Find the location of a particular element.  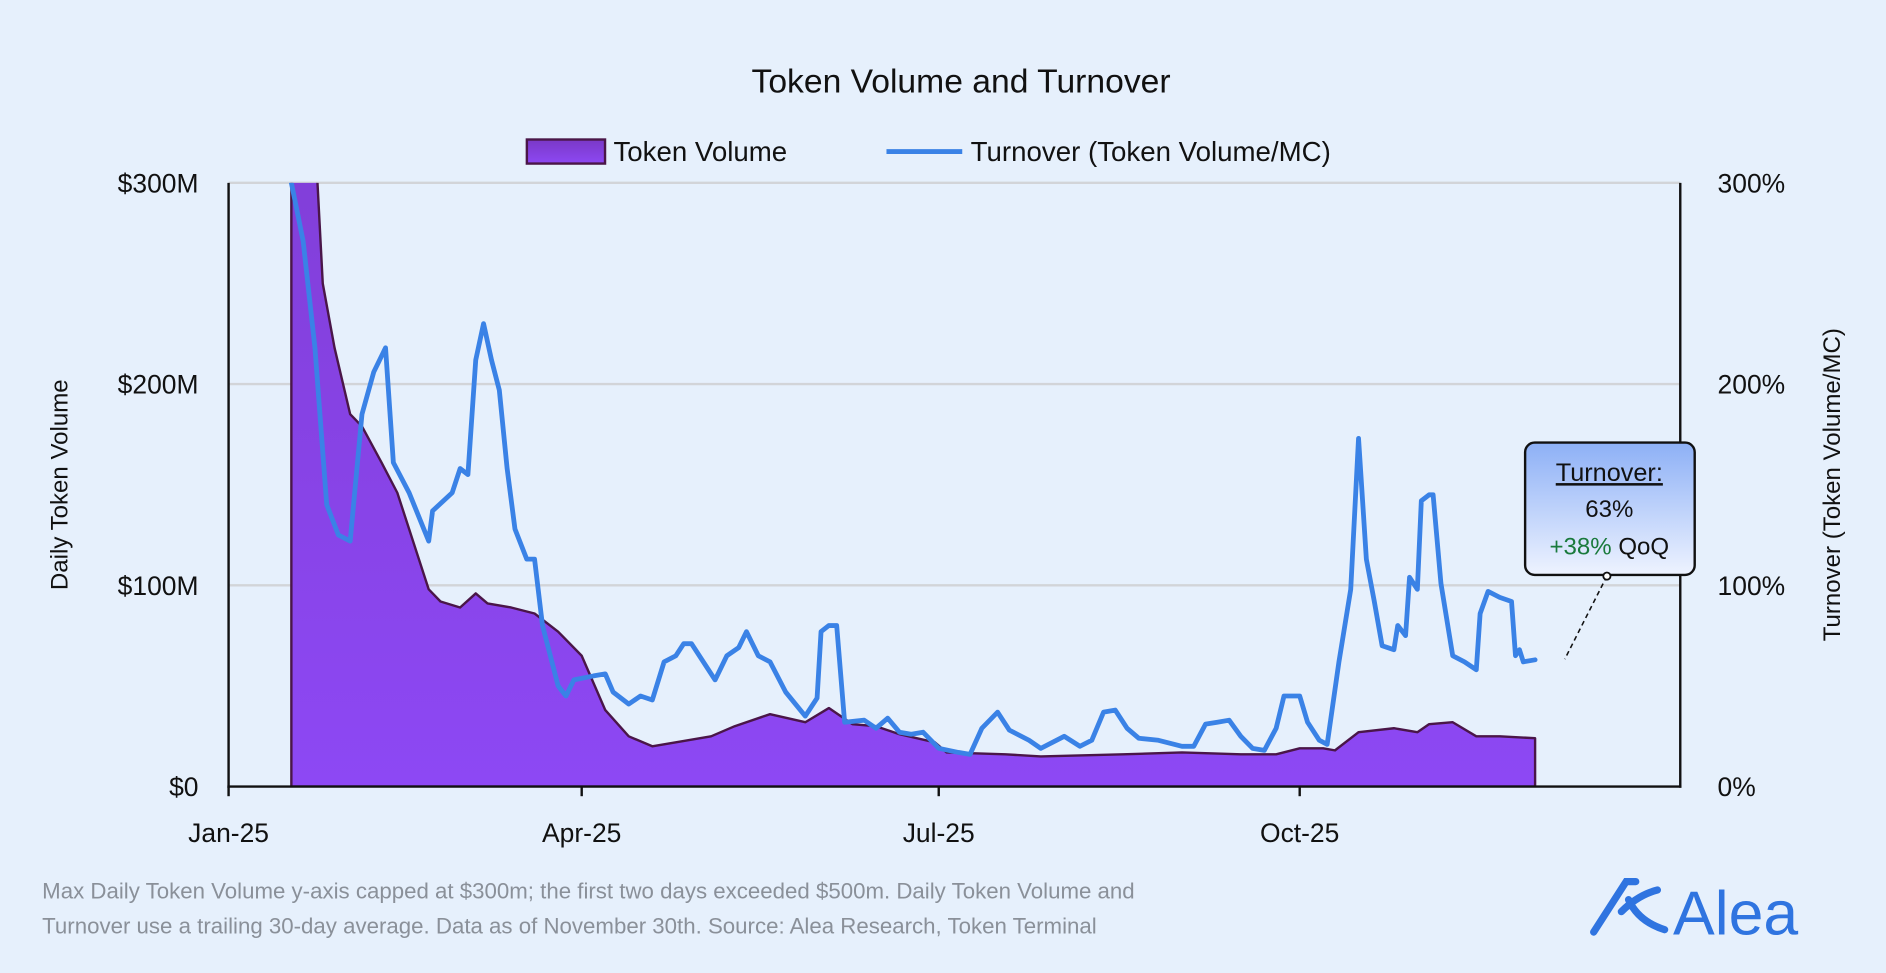

alea-logo: Alea is located at coordinates (1694, 913).